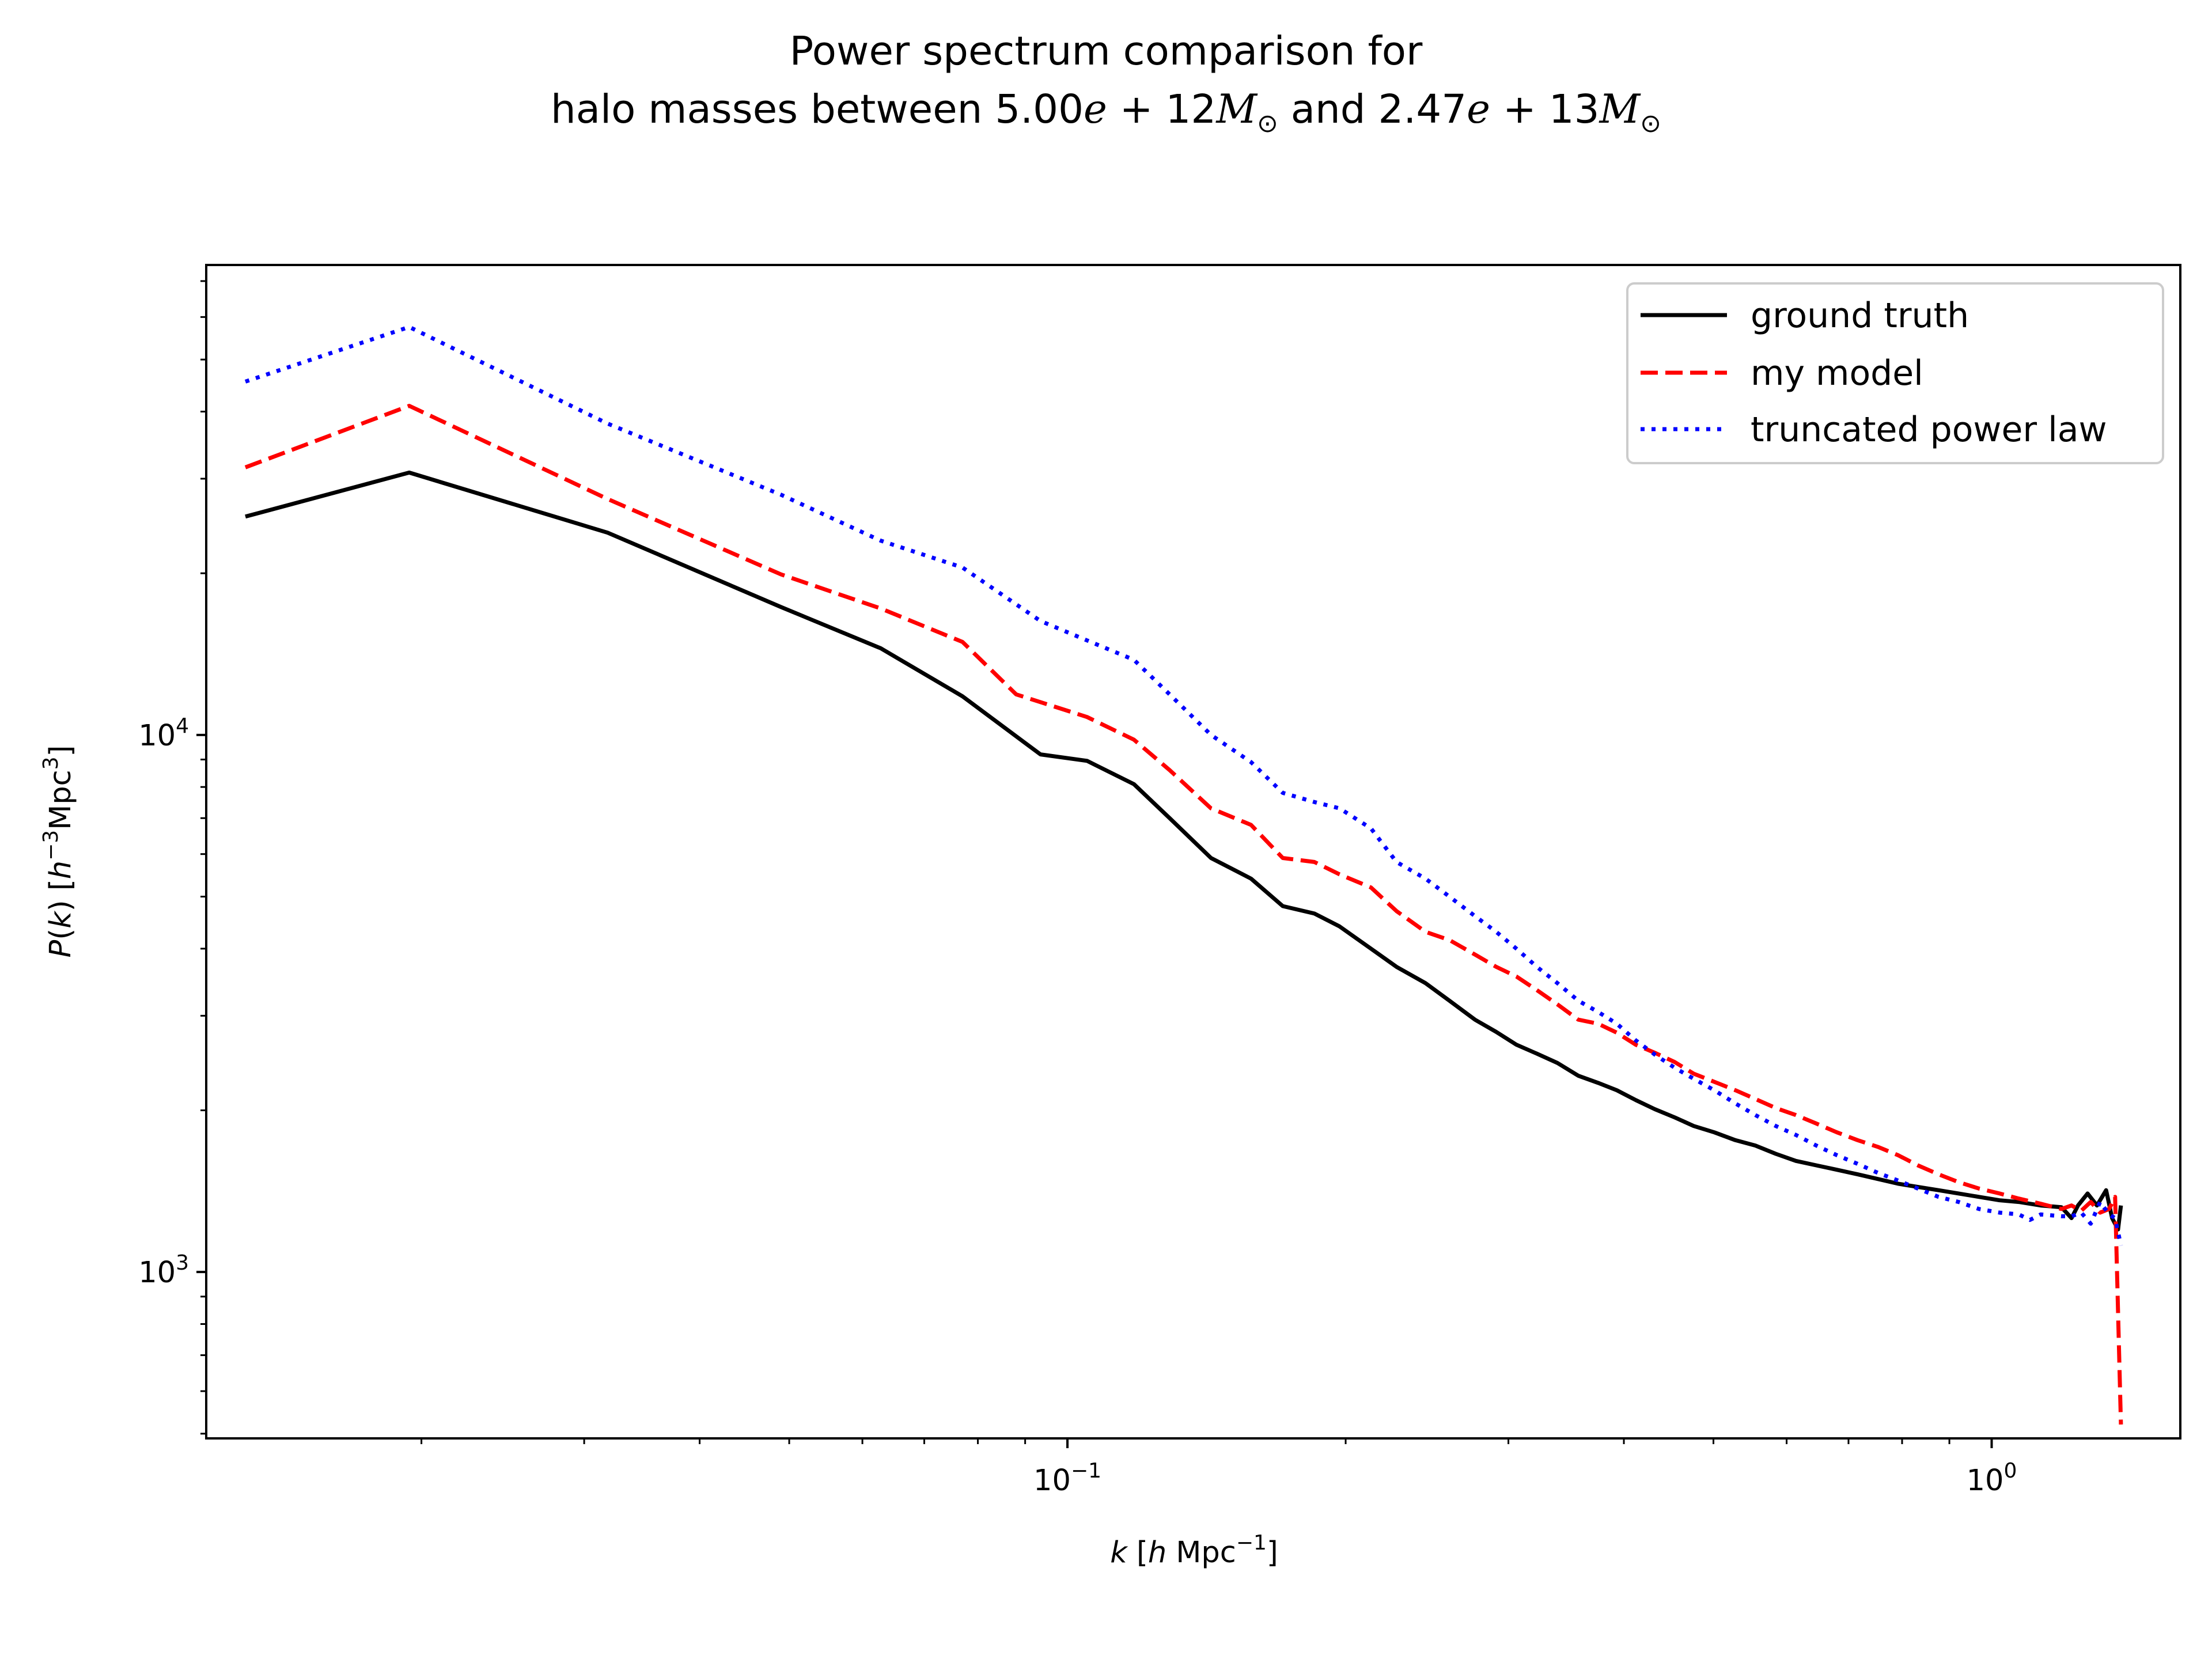 The image size is (2212, 1659). Describe the element at coordinates (163, 733) in the screenshot. I see `y-tick-label: 10⁴` at that location.